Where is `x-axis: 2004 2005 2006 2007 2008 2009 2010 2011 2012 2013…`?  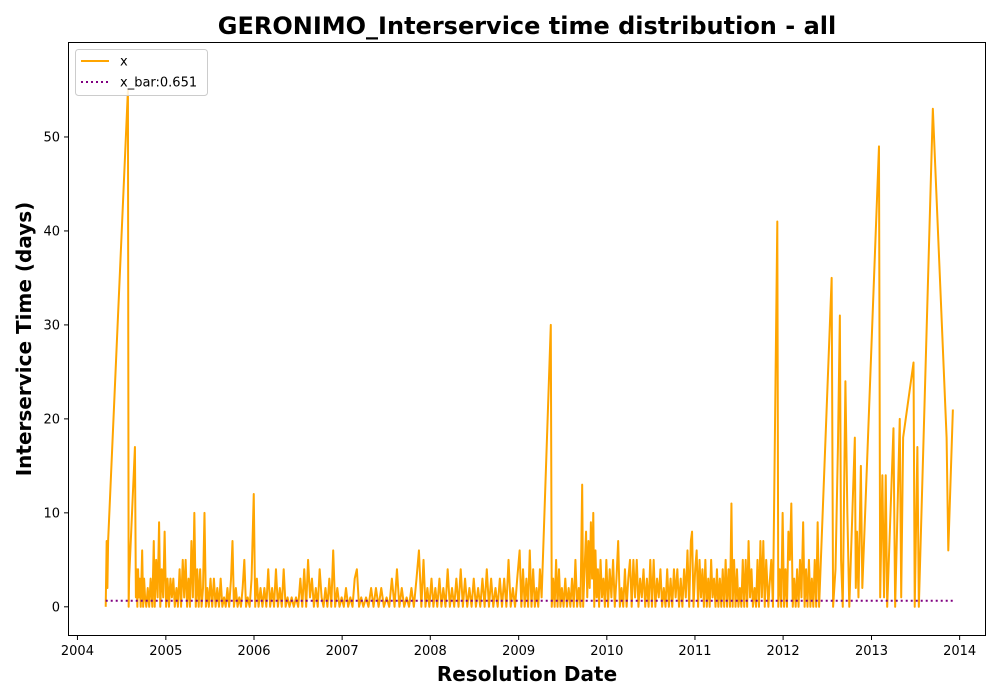 x-axis: 2004 2005 2006 2007 2008 2009 2010 2011 2012 2013… is located at coordinates (518, 647).